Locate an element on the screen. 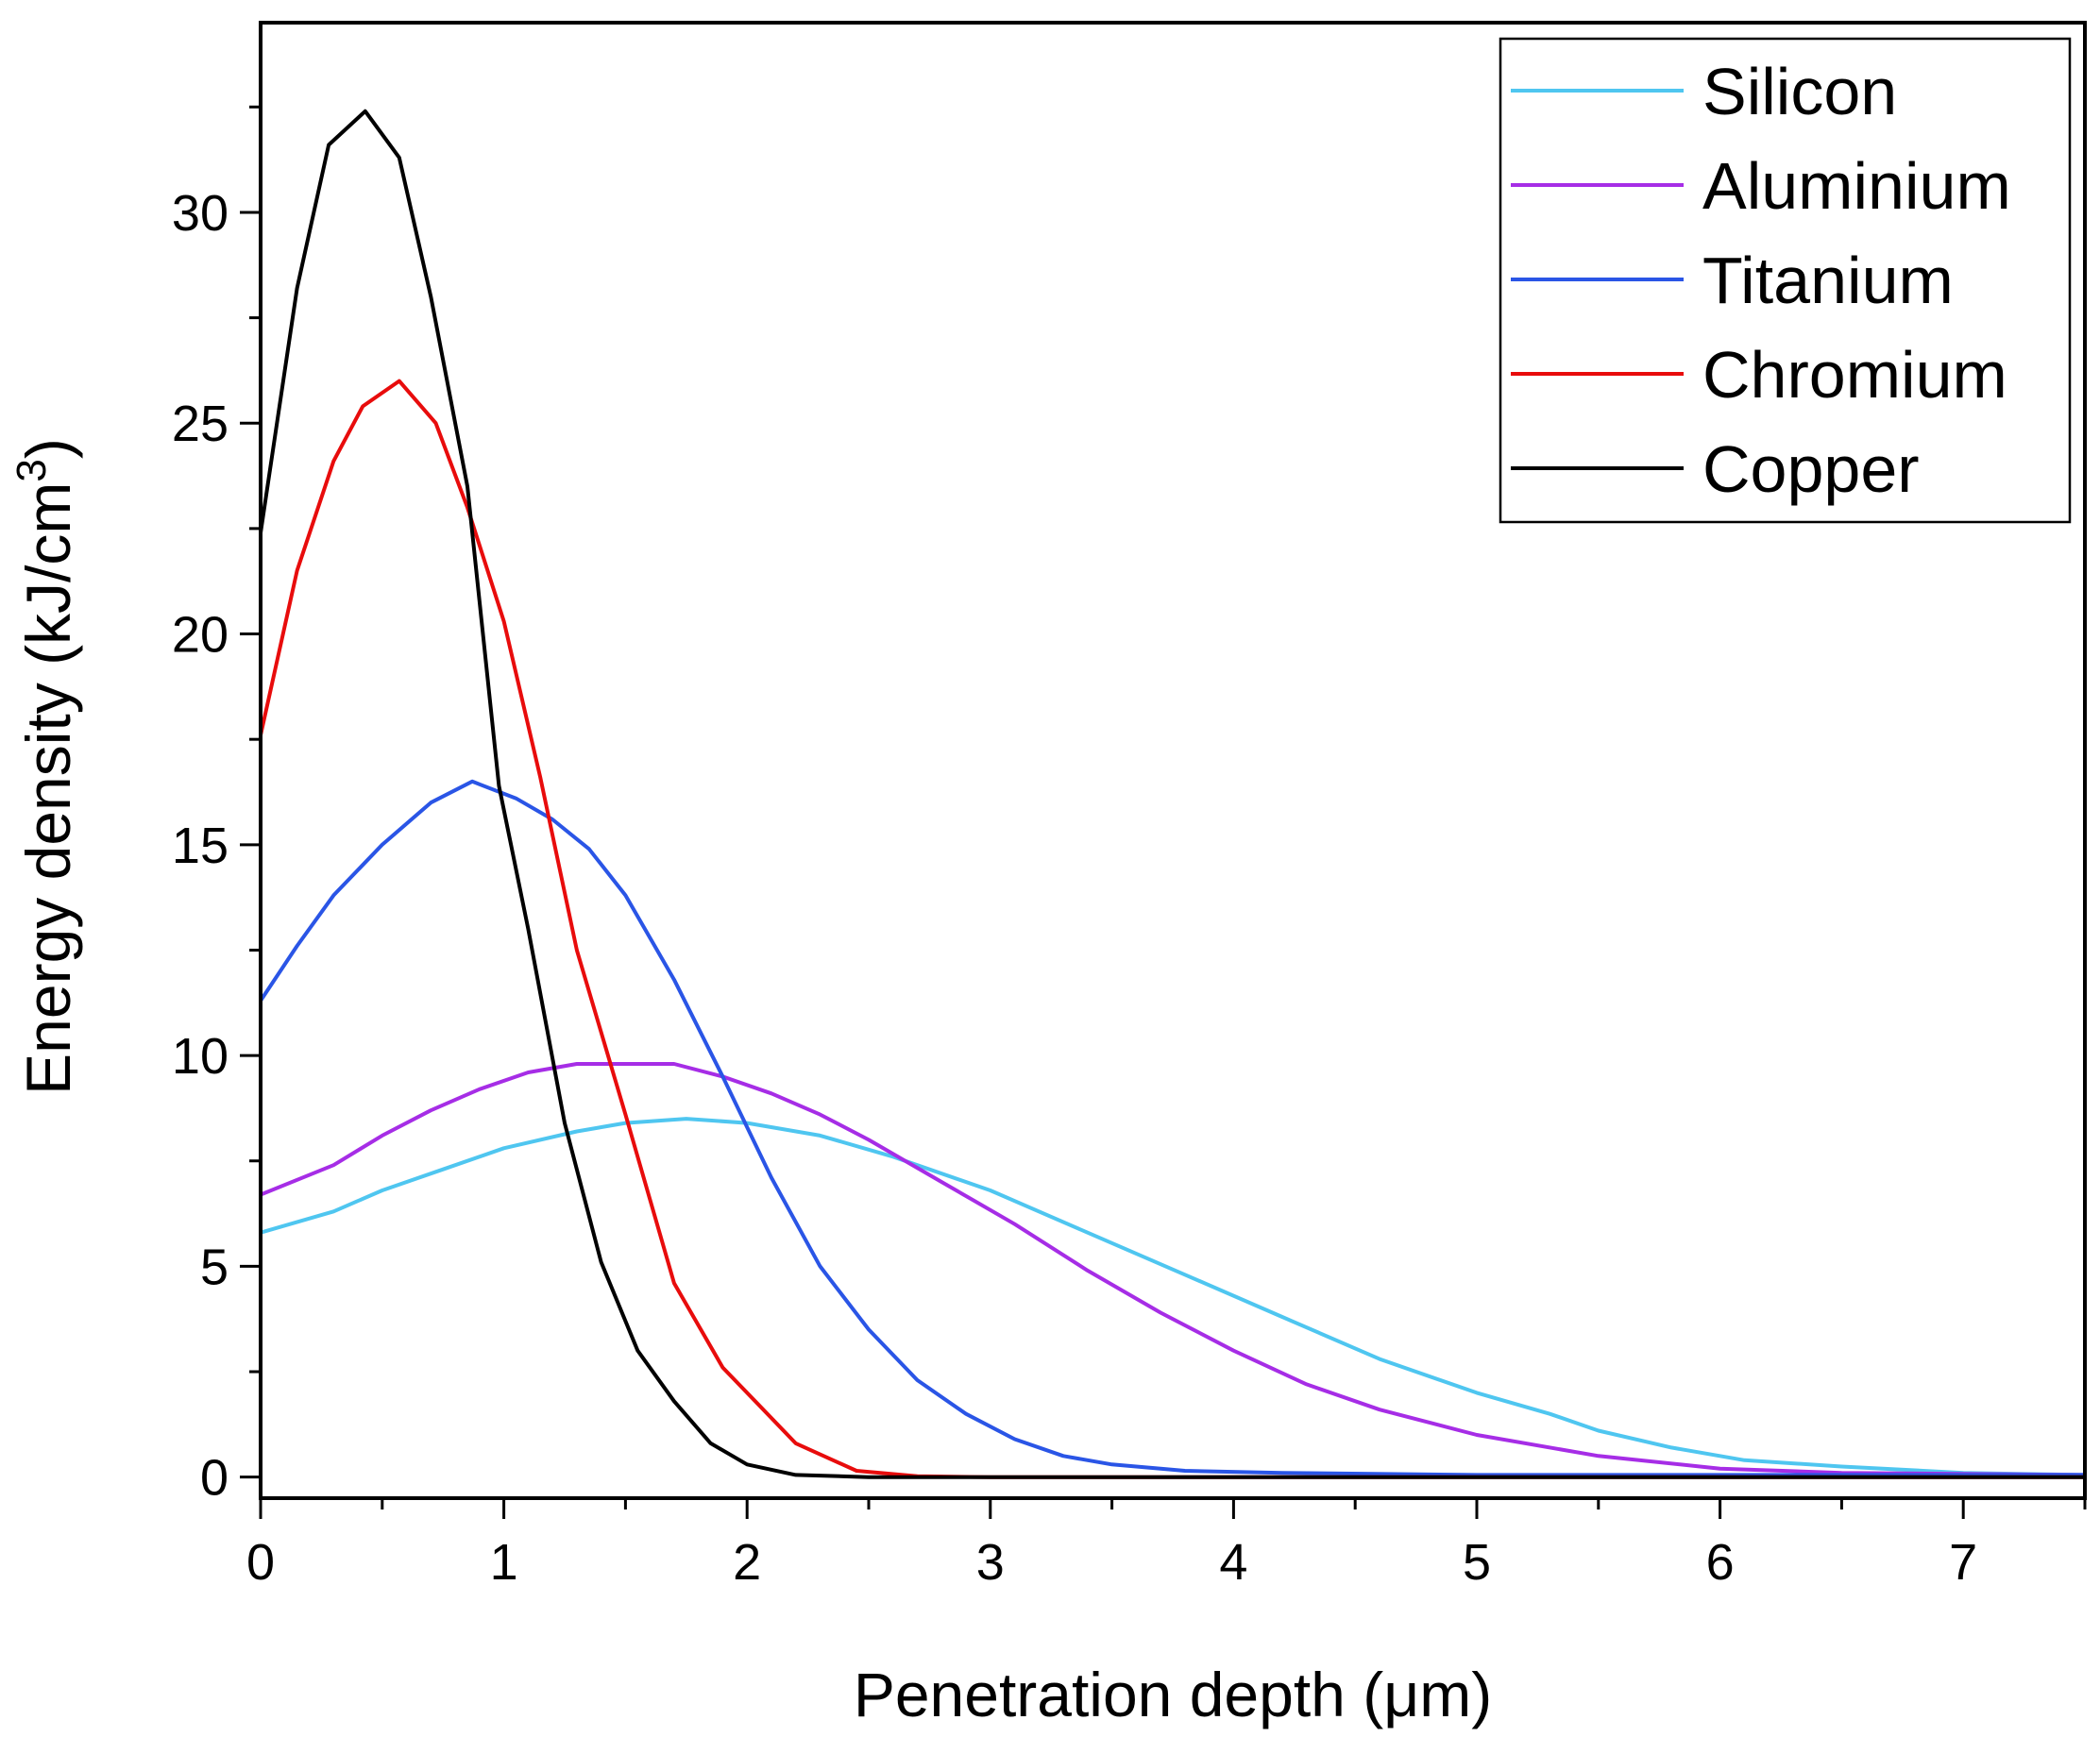 The height and width of the screenshot is (1737, 2100). y-axis-title-main: Energy density (kJ/cm is located at coordinates (48, 789).